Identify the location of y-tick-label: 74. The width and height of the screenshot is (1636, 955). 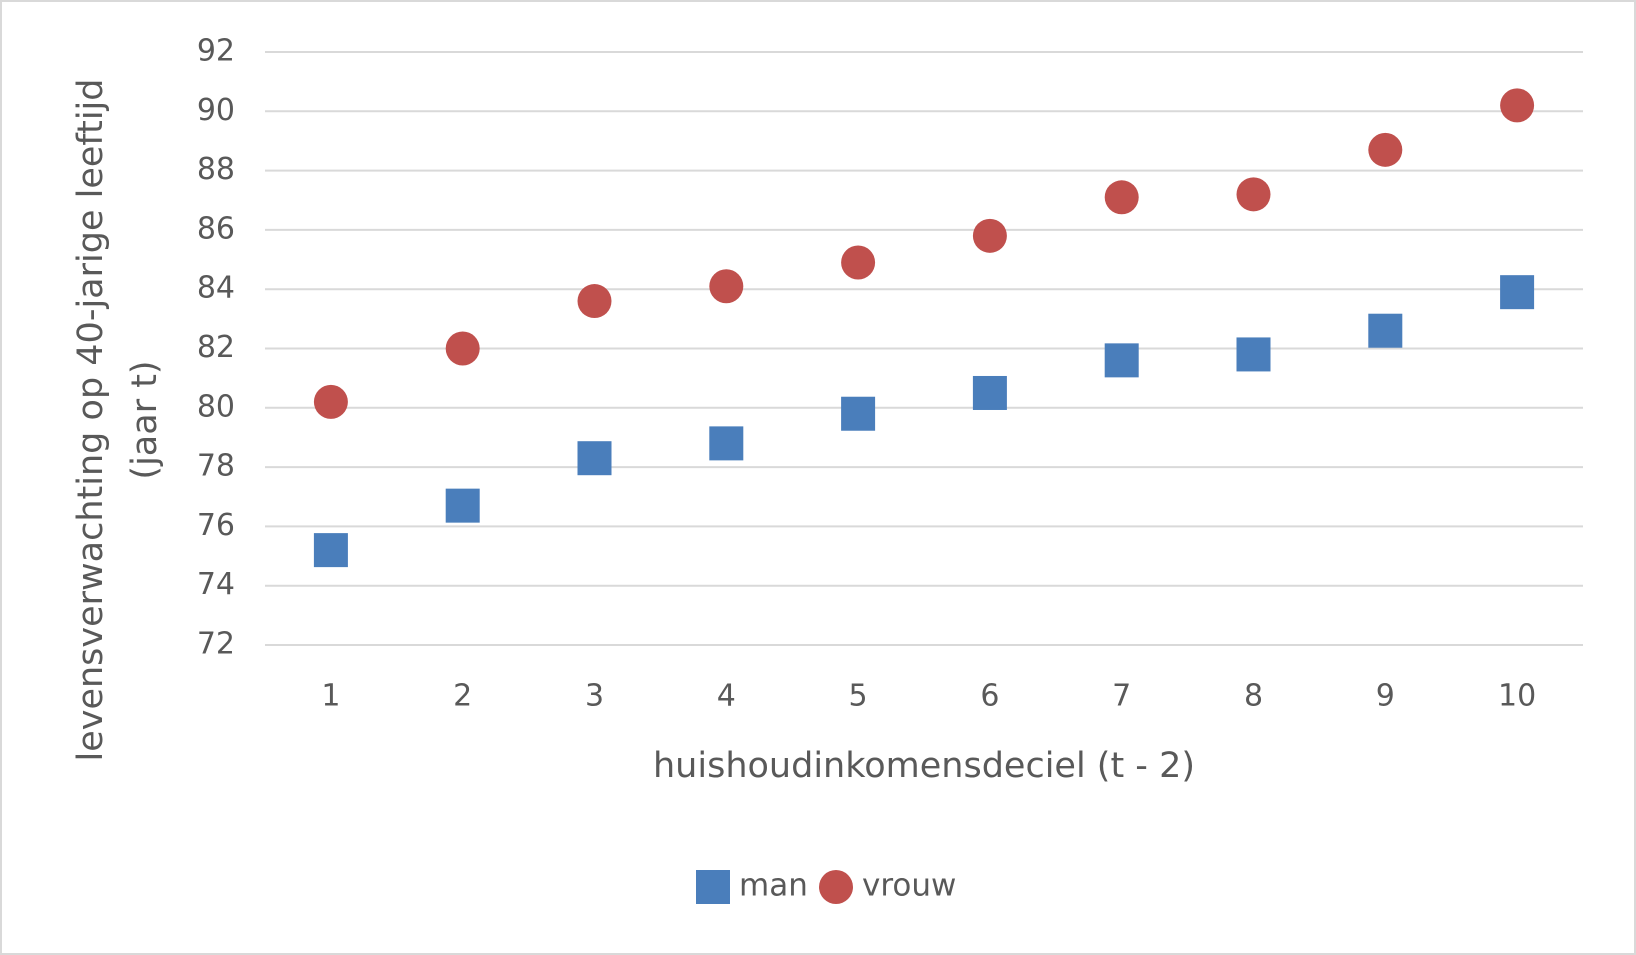
(216, 584).